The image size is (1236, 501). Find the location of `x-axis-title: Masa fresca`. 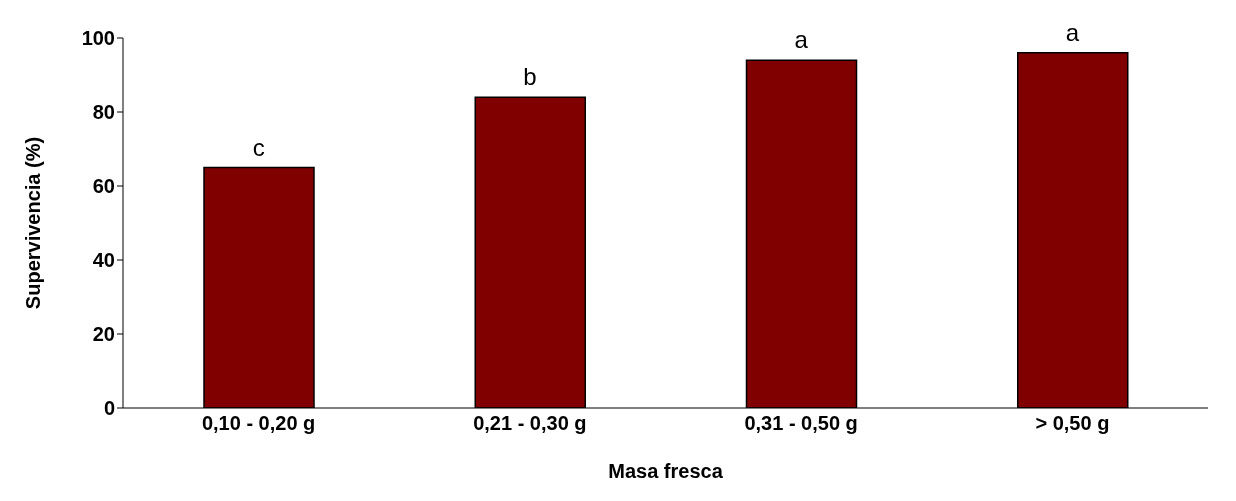

x-axis-title: Masa fresca is located at coordinates (666, 471).